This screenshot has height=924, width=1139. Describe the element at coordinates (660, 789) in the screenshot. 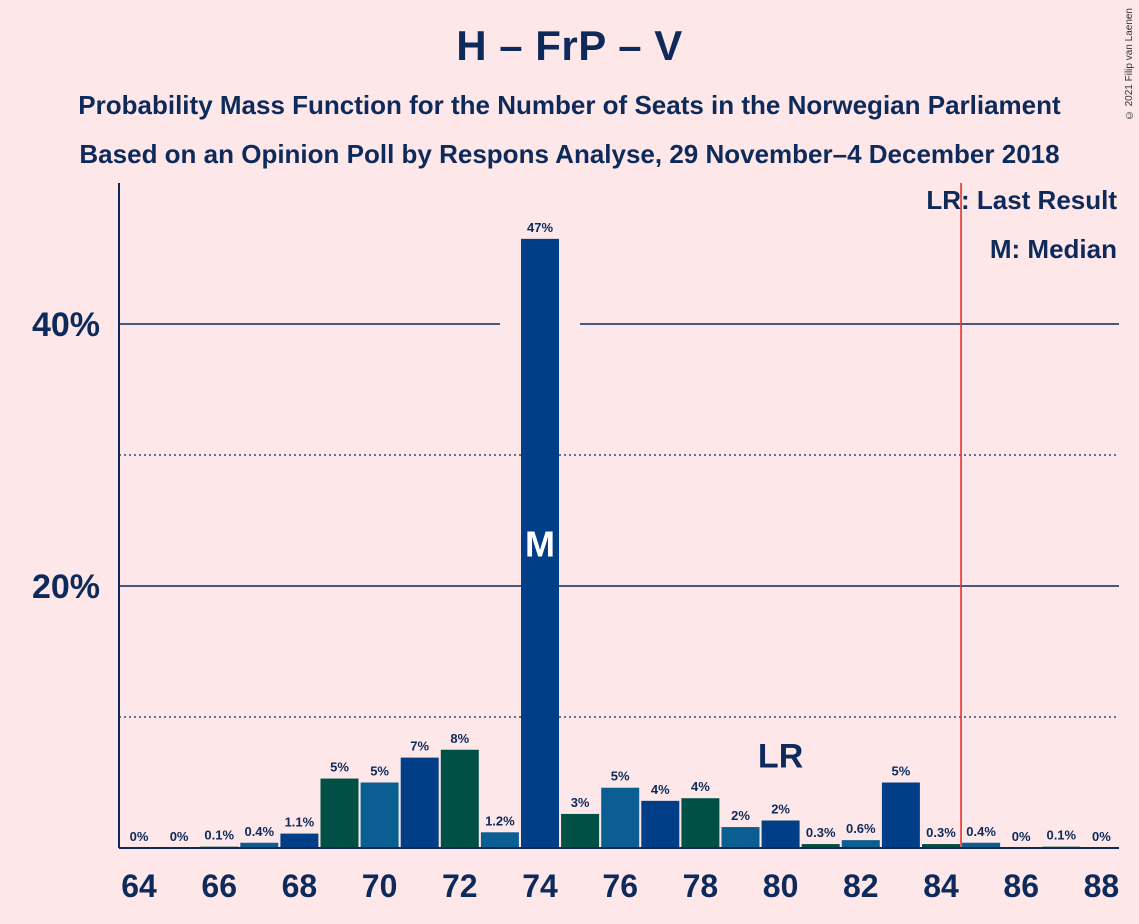

I see `data-label-seat-77: 4%` at that location.